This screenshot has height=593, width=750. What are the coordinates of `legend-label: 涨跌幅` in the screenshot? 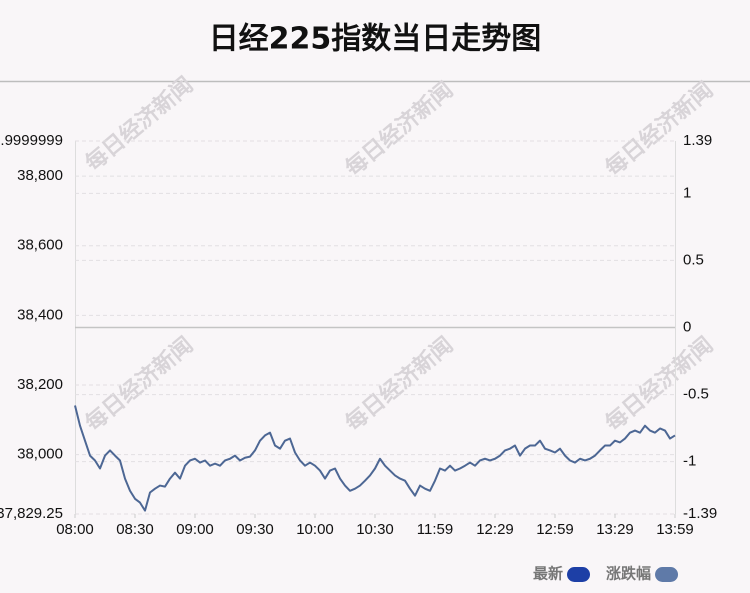 It's located at (628, 574).